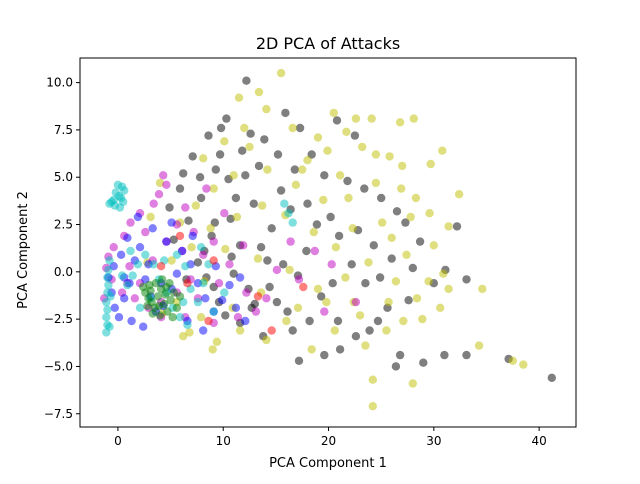 Image resolution: width=640 pixels, height=484 pixels. I want to click on y-axis-label: PCA Component 2, so click(23, 250).